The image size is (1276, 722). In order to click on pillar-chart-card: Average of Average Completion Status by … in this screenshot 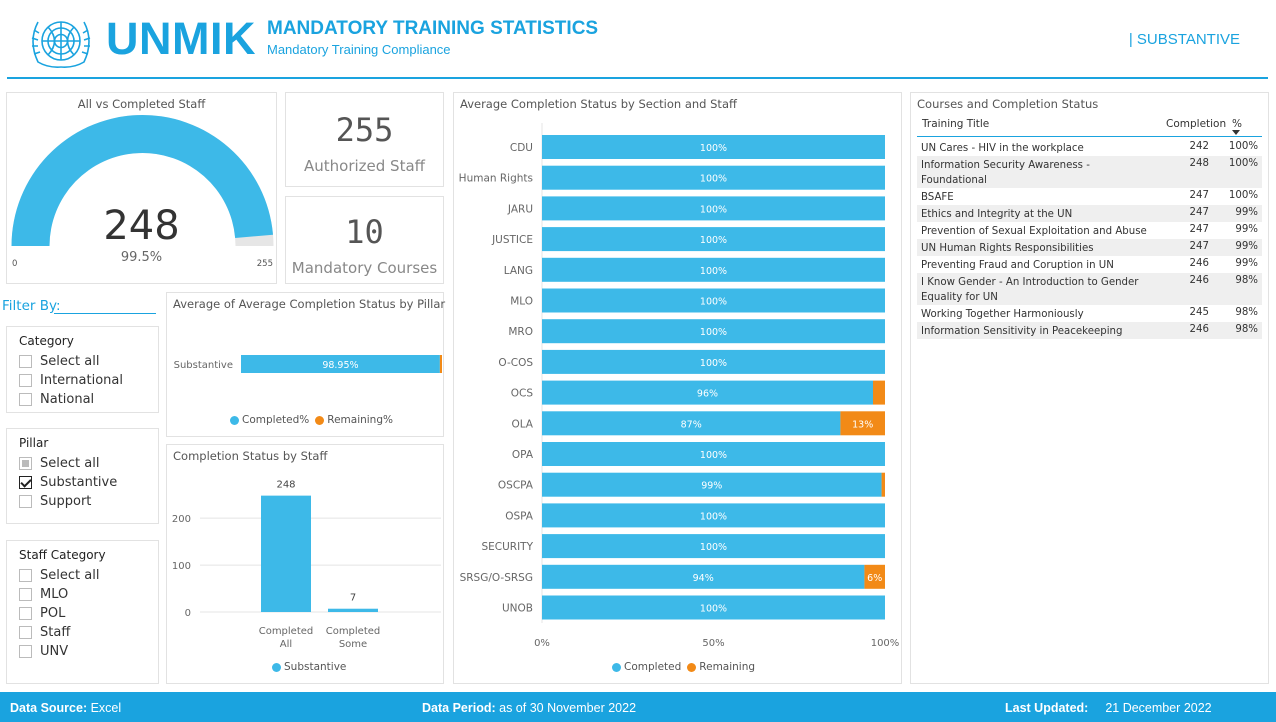, I will do `click(306, 364)`.